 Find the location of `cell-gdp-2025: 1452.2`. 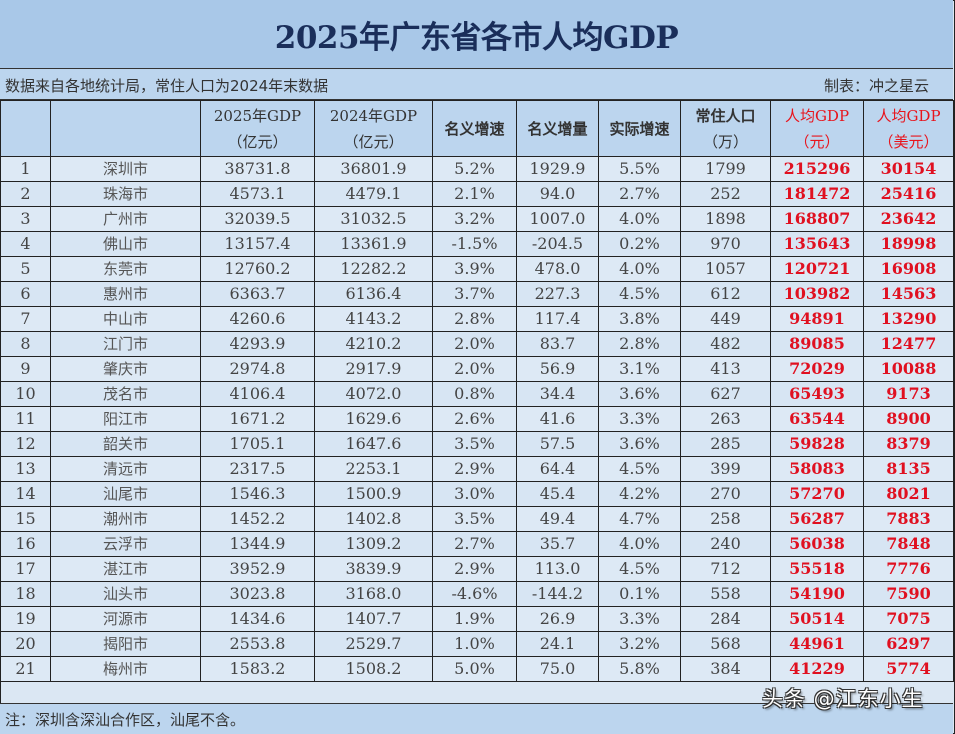

cell-gdp-2025: 1452.2 is located at coordinates (257, 519).